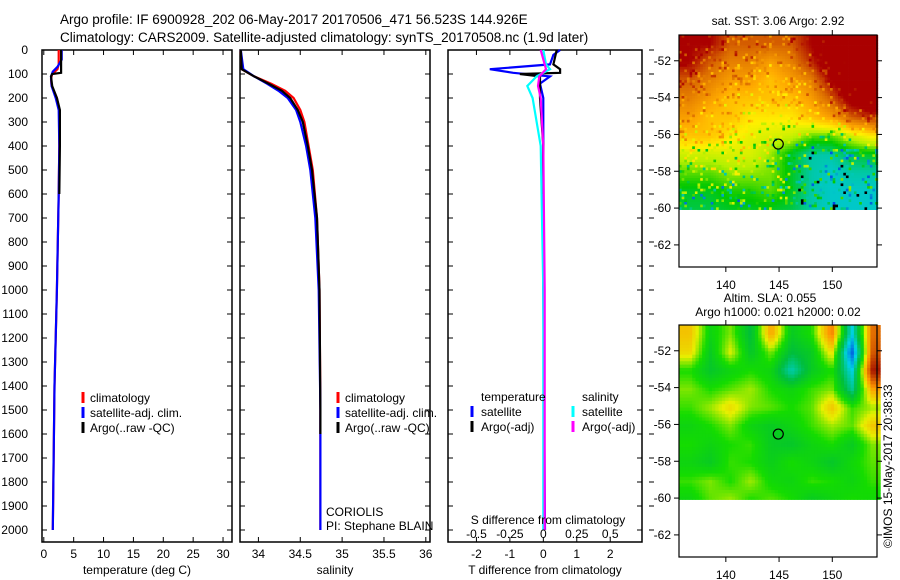 The width and height of the screenshot is (900, 580). Describe the element at coordinates (259, 554) in the screenshot. I see `x-tick-label: 34` at that location.